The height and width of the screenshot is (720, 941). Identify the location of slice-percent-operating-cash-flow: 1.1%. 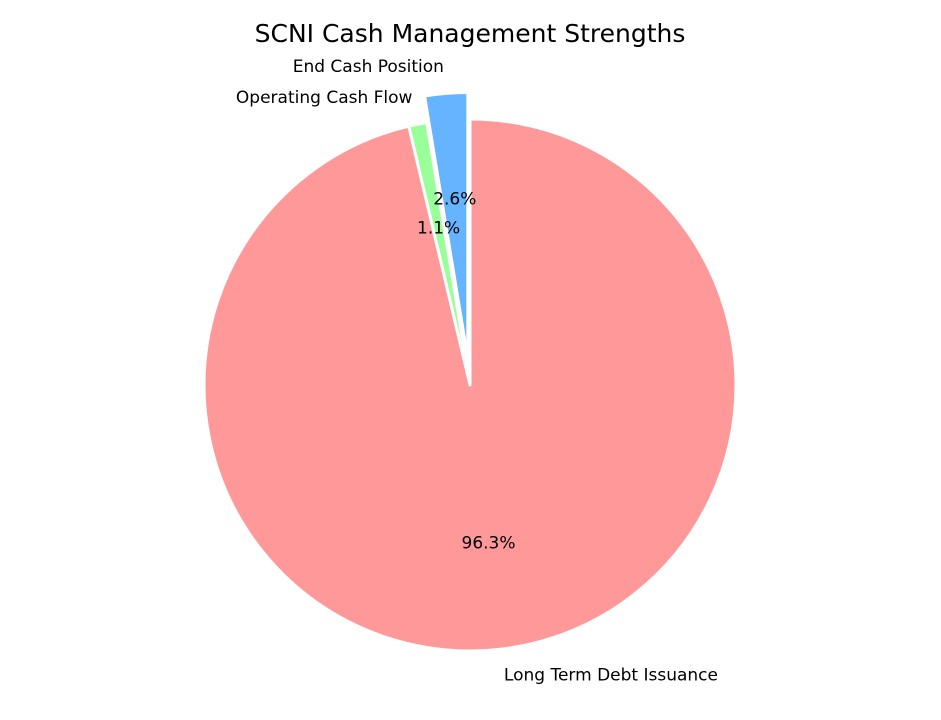
(438, 229).